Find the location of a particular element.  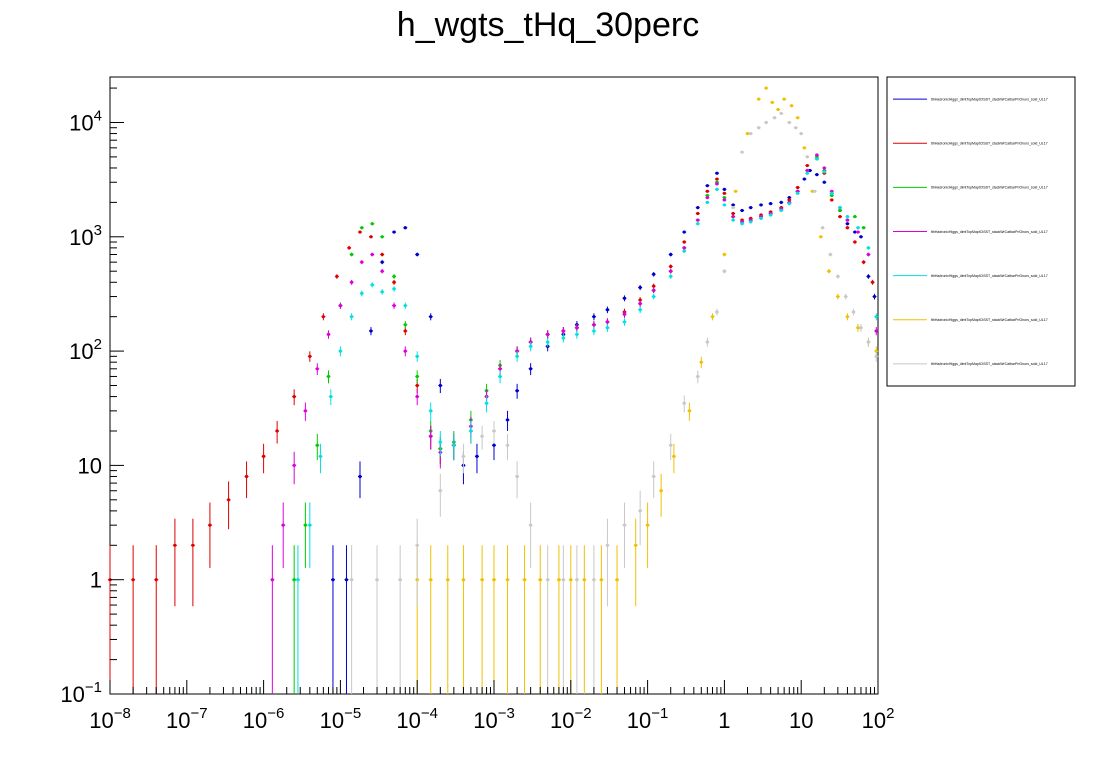

x-tick-label: 10⁻⁸ is located at coordinates (110, 719).